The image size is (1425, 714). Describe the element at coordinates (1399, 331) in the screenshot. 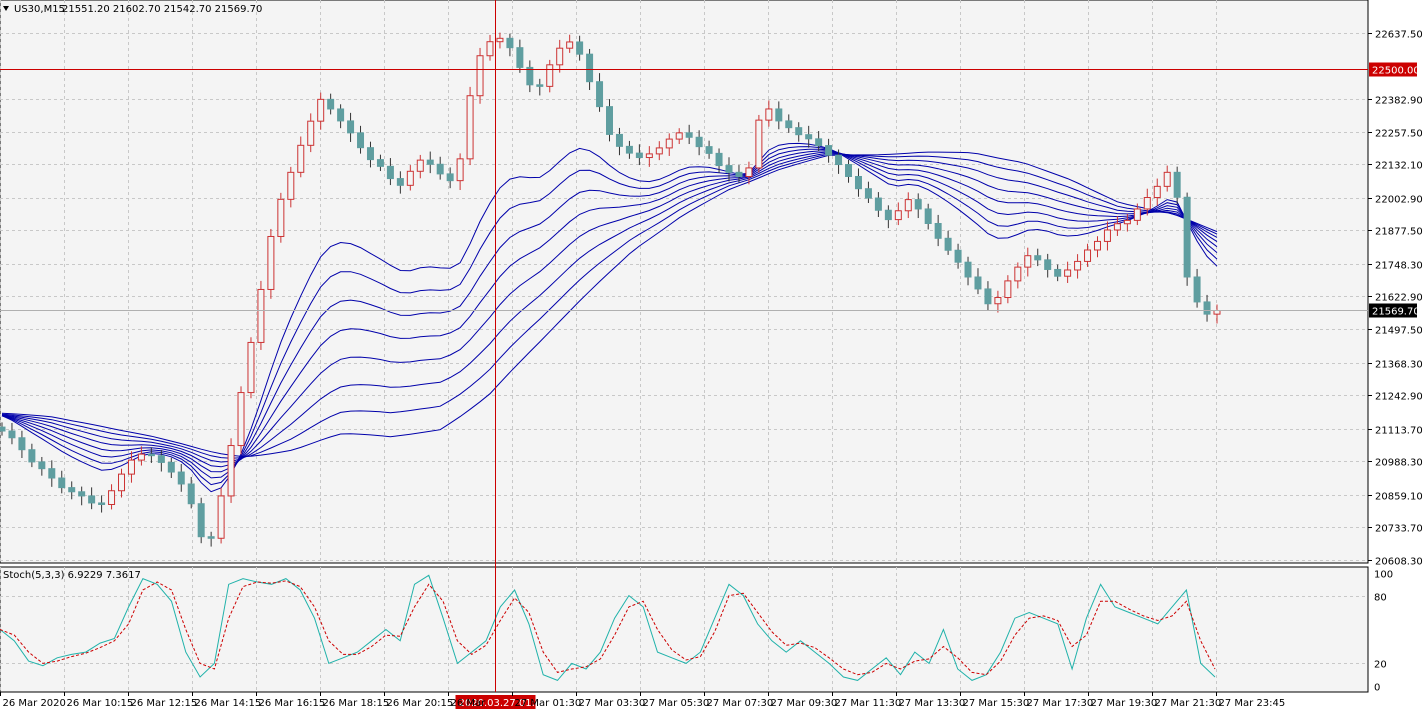

I see `price-tick-label: 21497.50` at that location.